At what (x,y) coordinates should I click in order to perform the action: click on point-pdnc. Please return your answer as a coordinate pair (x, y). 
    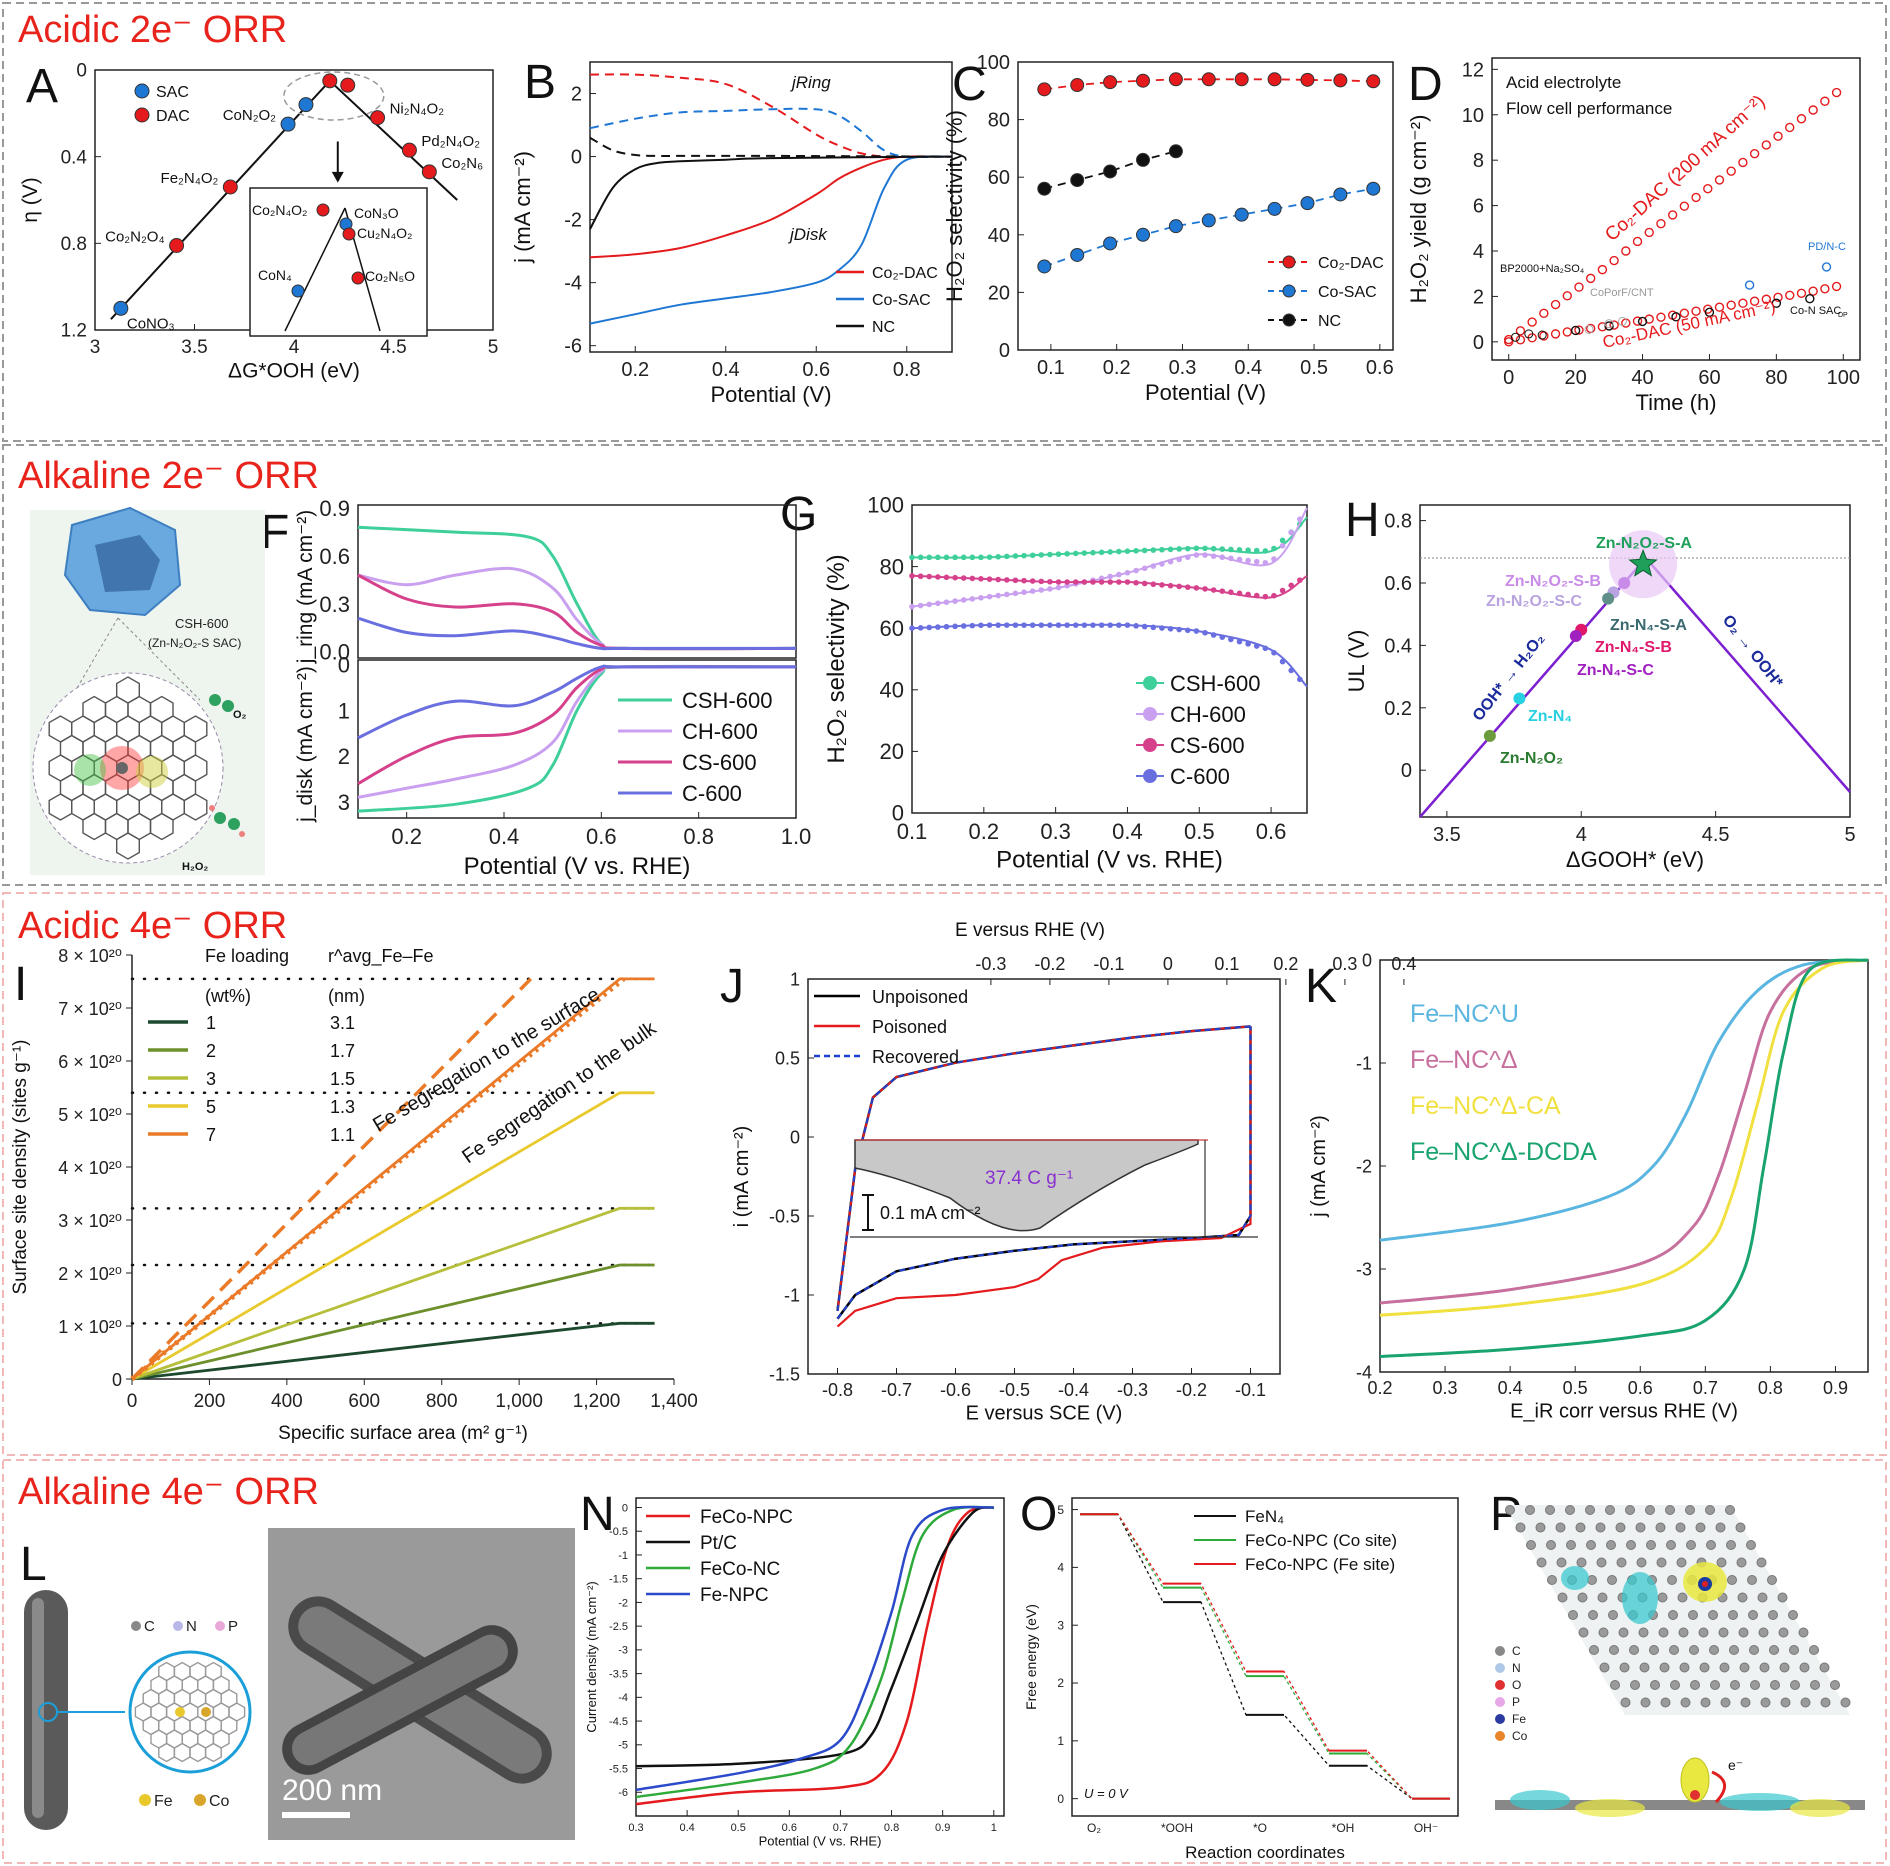
    Looking at the image, I should click on (1826, 267).